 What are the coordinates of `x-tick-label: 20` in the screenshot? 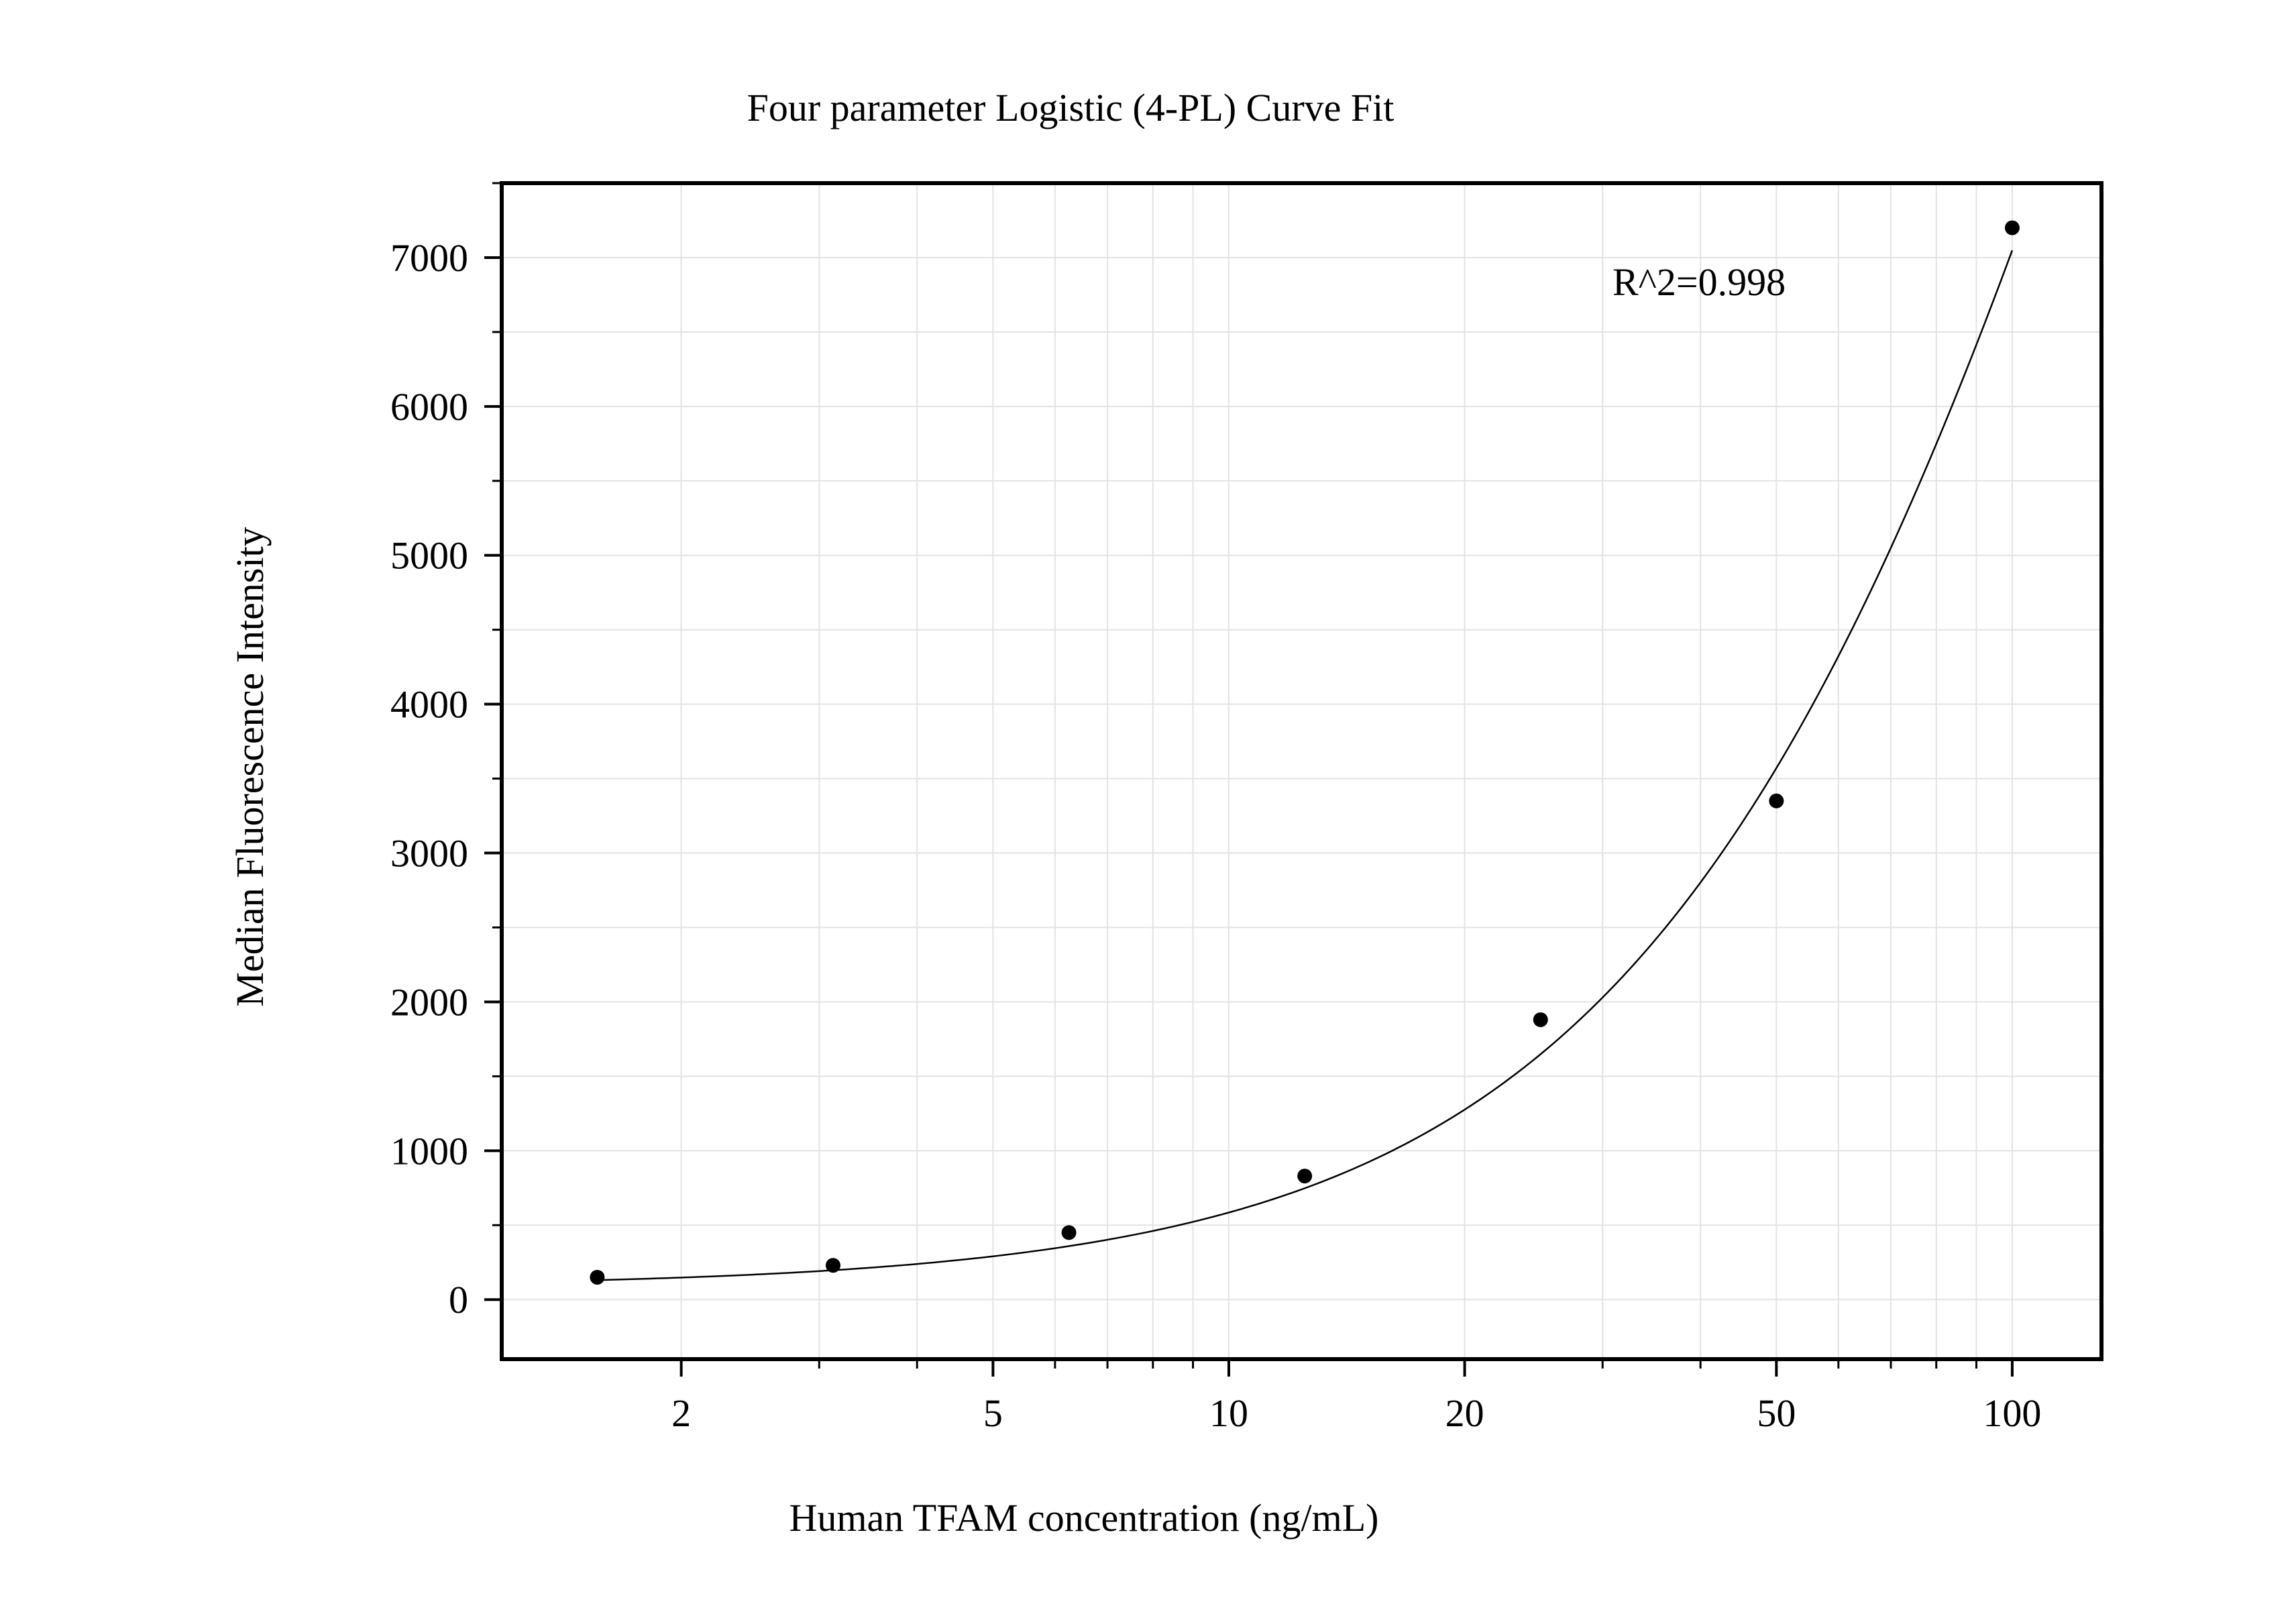 It's located at (1464, 1413).